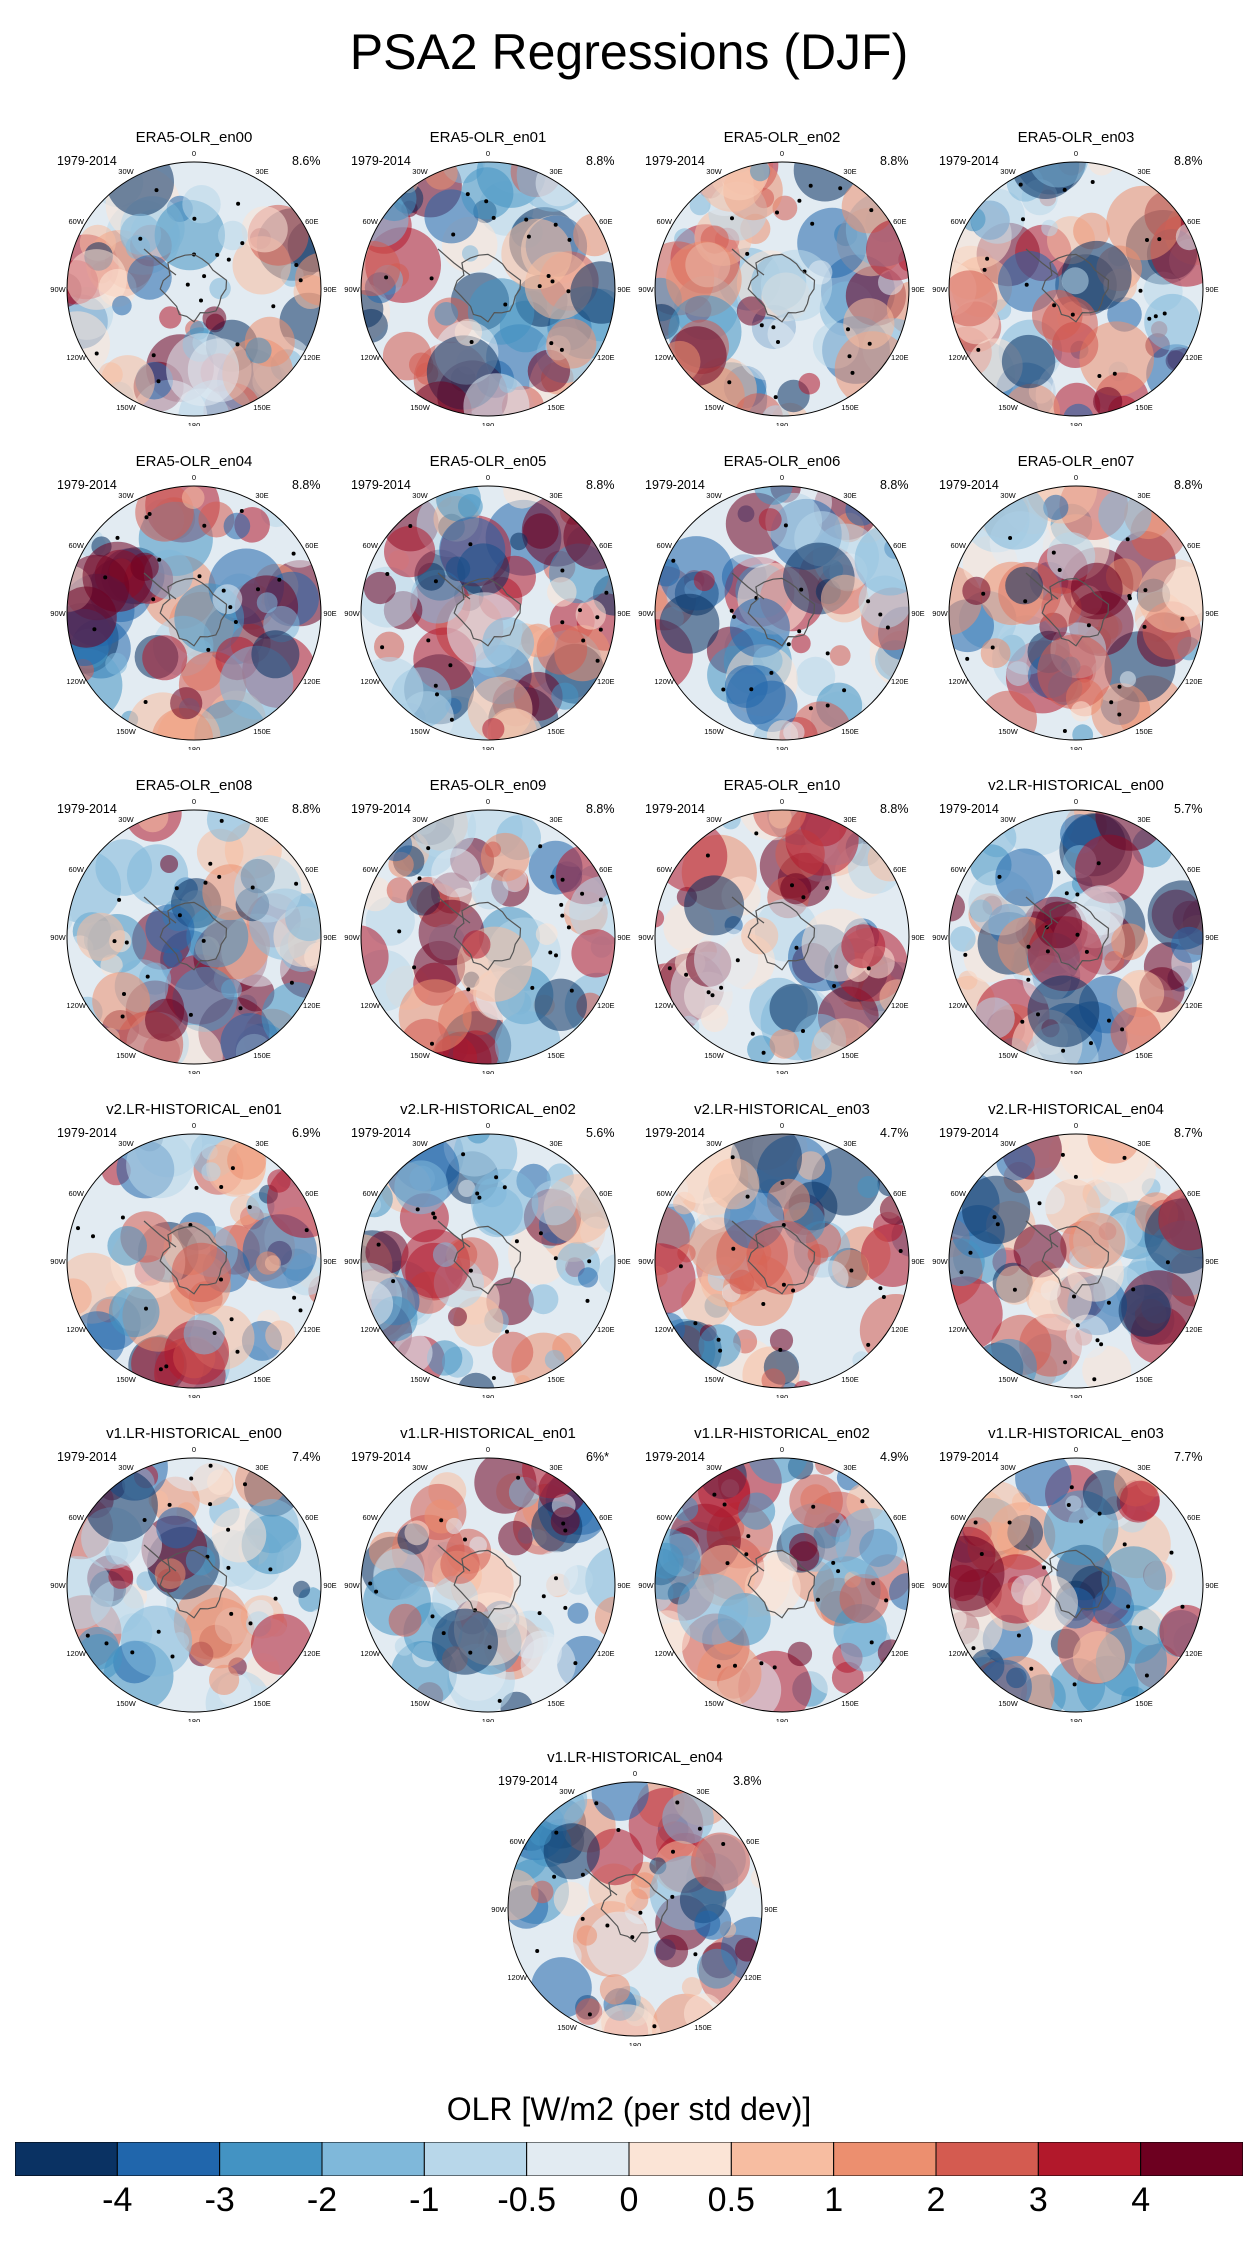  Describe the element at coordinates (782, 1433) in the screenshot. I see `panel-title: v1.LR-HISTORICAL_en02` at that location.